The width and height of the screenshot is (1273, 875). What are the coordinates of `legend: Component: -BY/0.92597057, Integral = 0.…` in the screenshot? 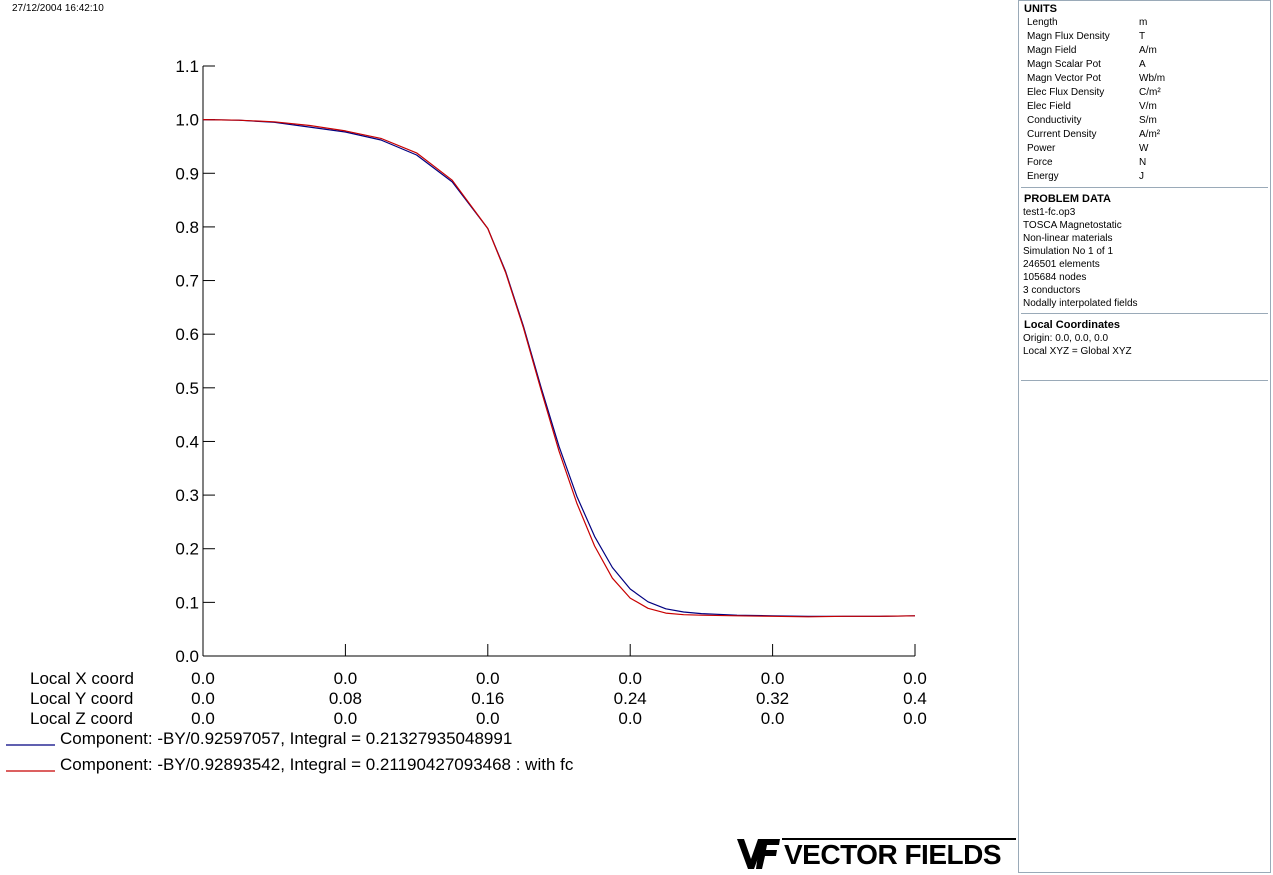 It's located at (290, 751).